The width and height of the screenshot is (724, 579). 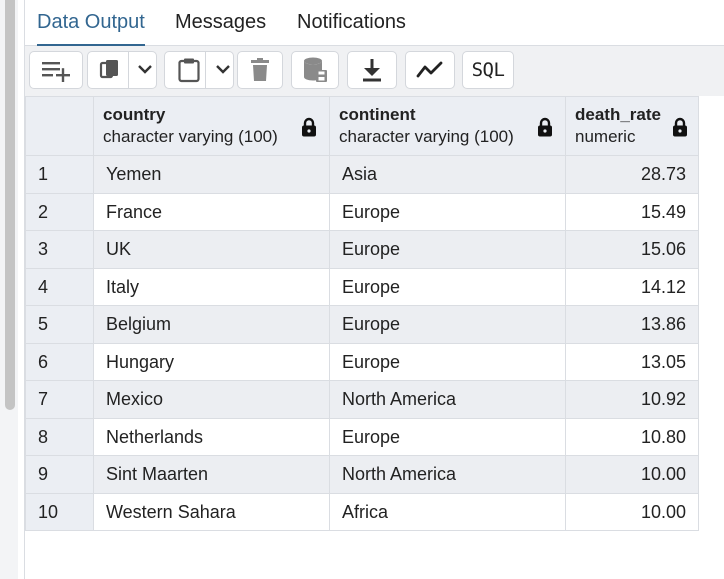 What do you see at coordinates (632, 286) in the screenshot?
I see `death-rate-cell: 14.12` at bounding box center [632, 286].